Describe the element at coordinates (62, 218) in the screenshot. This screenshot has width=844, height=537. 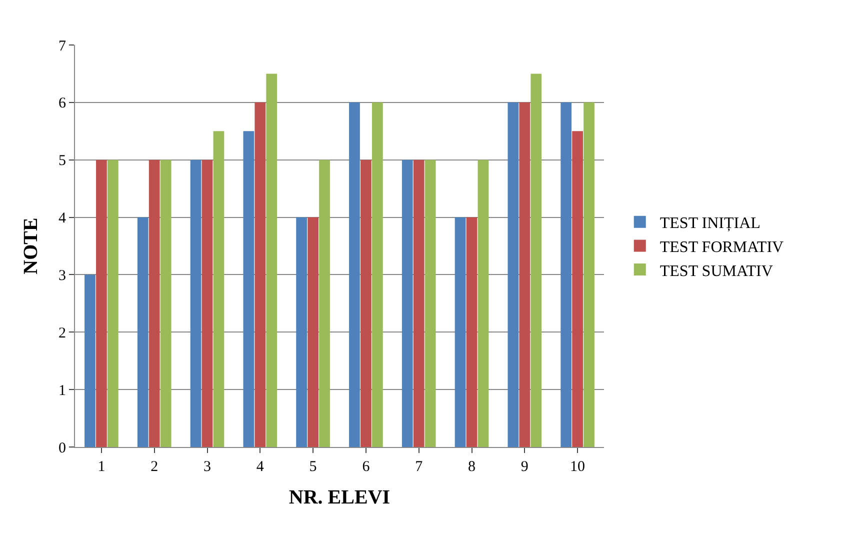
I see `y-tick-label: 4` at that location.